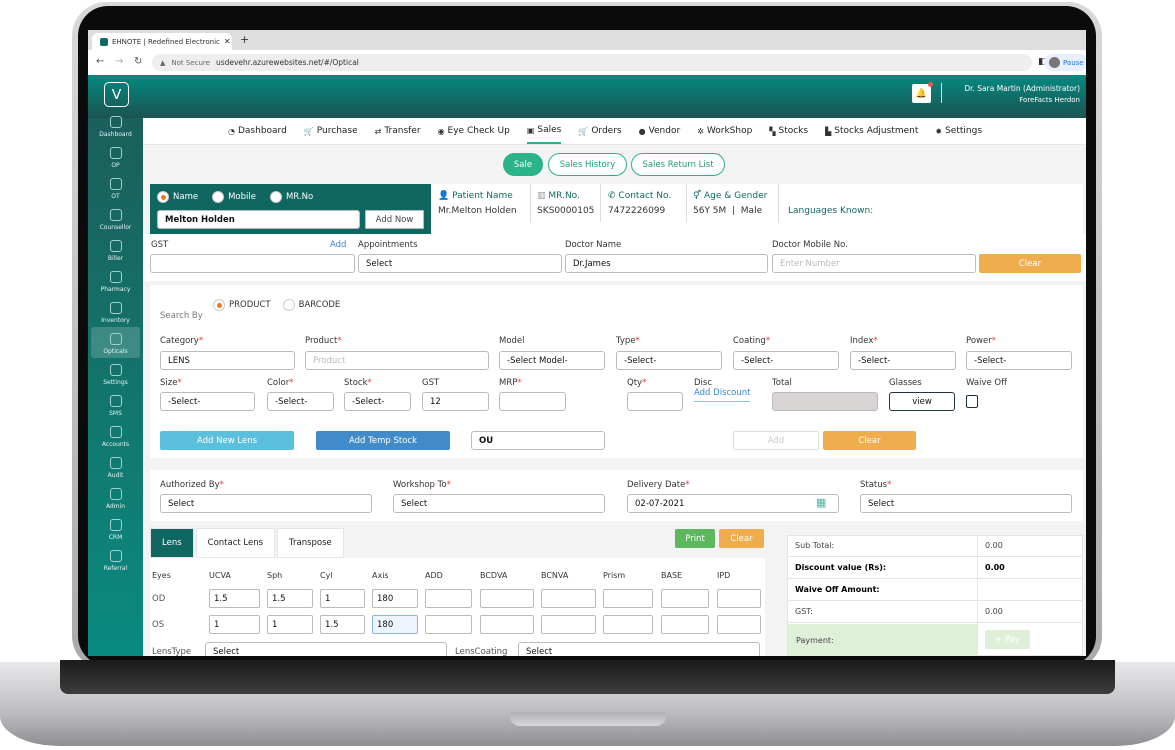 This screenshot has height=750, width=1175. I want to click on rx-os-cyl-input: 1.5, so click(342, 624).